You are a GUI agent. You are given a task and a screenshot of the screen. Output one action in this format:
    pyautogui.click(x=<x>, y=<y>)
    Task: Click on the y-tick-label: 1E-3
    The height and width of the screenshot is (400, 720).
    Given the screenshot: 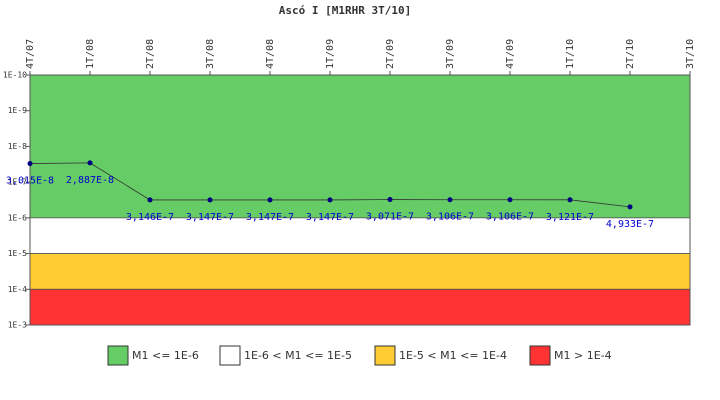 What is the action you would take?
    pyautogui.click(x=17, y=325)
    